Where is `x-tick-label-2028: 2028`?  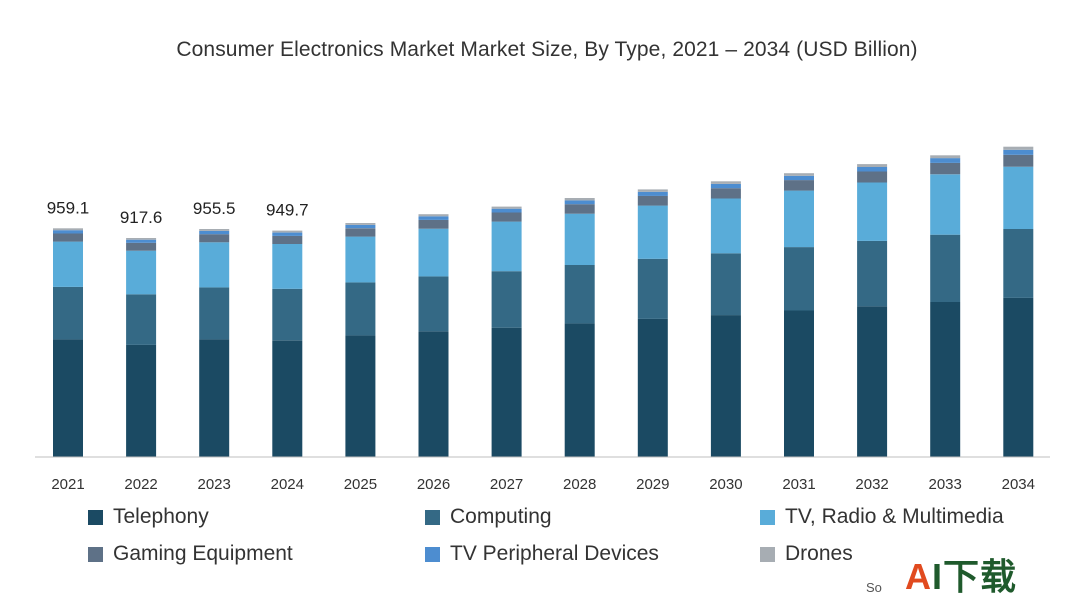 x-tick-label-2028: 2028 is located at coordinates (579, 484).